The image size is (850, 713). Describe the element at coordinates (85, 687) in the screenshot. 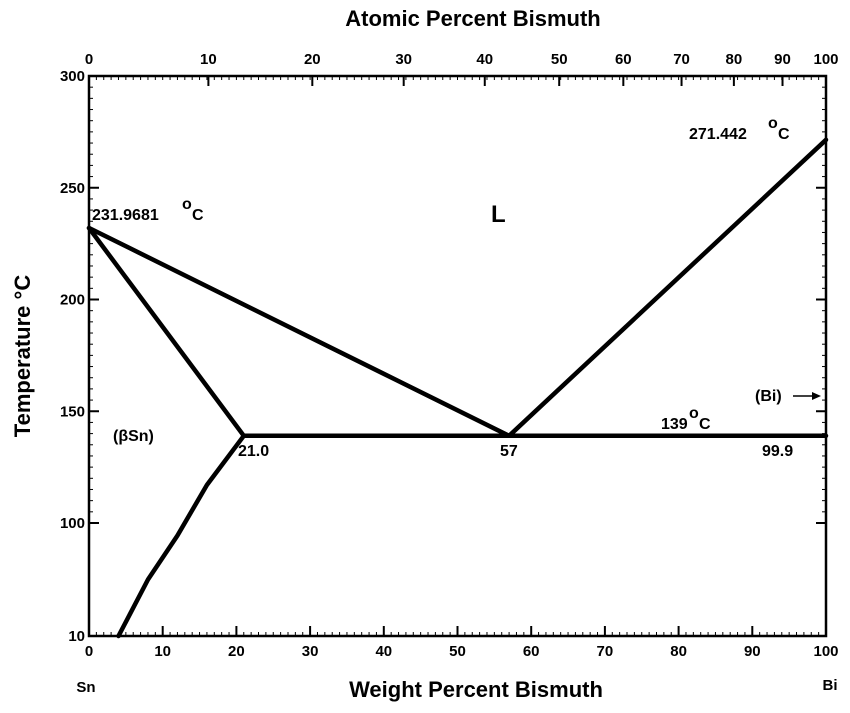

I see `sn-end-label: Sn` at that location.